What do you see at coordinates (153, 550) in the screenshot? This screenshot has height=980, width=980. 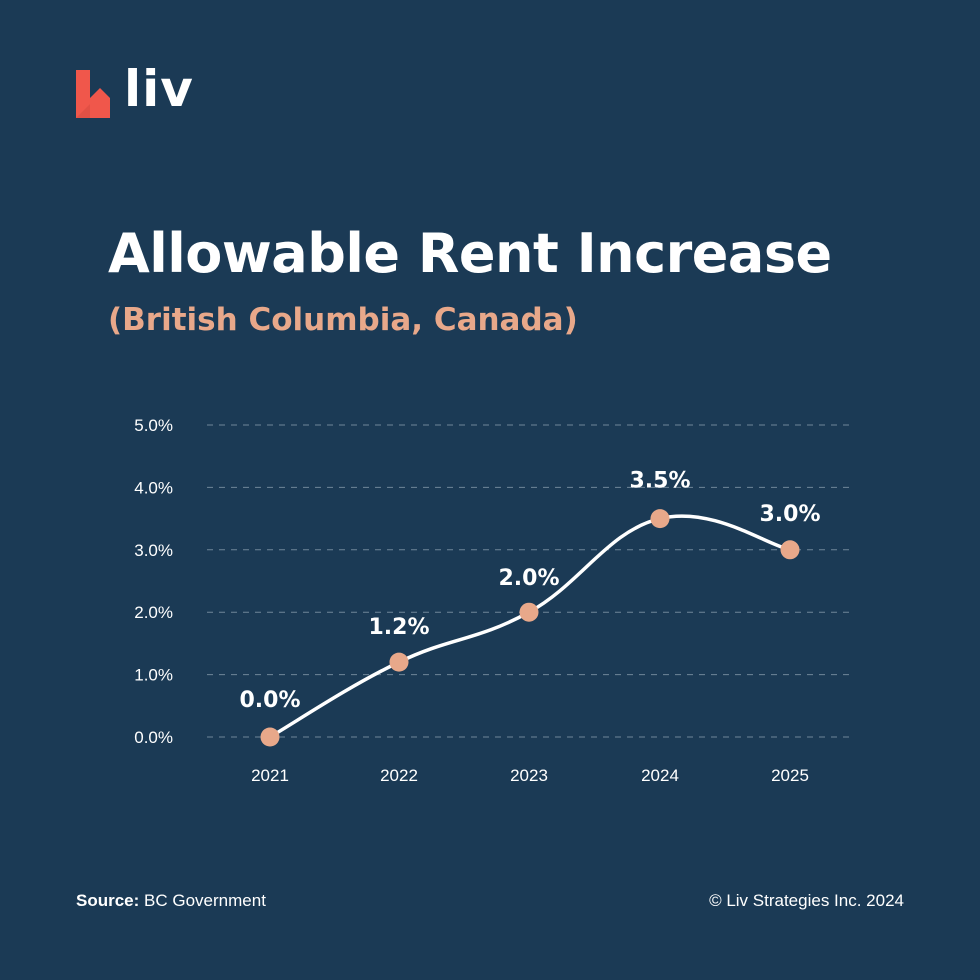 I see `y-tick-label: 3.0%` at bounding box center [153, 550].